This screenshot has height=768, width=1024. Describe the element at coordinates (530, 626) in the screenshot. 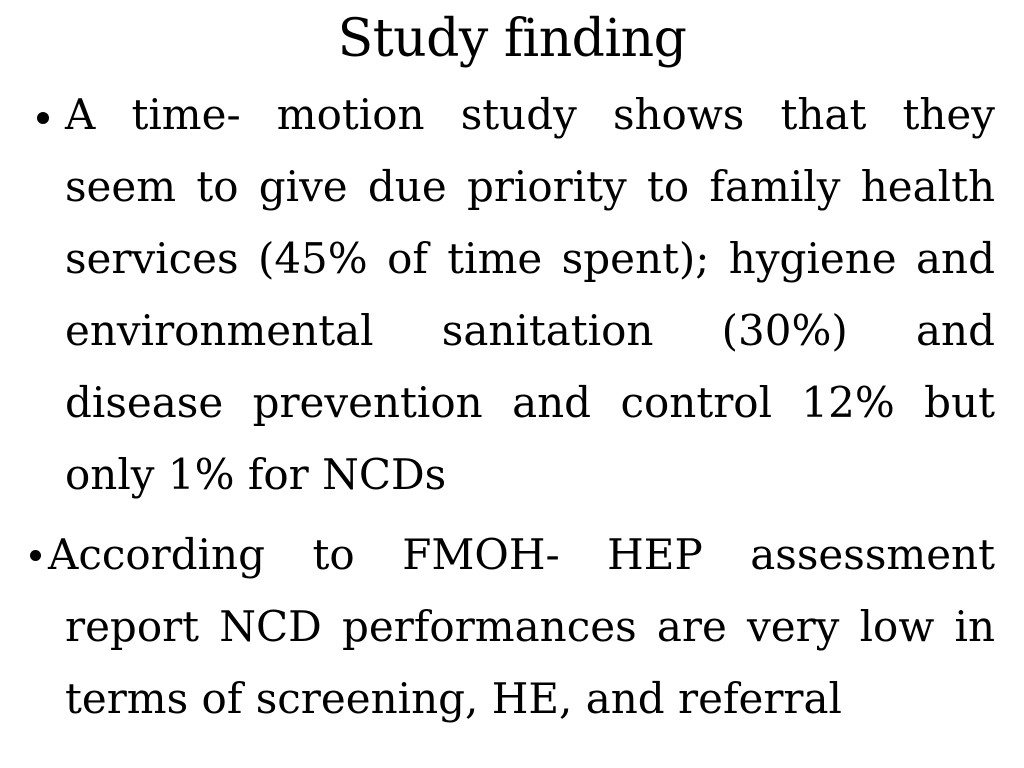

I see `text-line: report NCD performances are very low in` at that location.